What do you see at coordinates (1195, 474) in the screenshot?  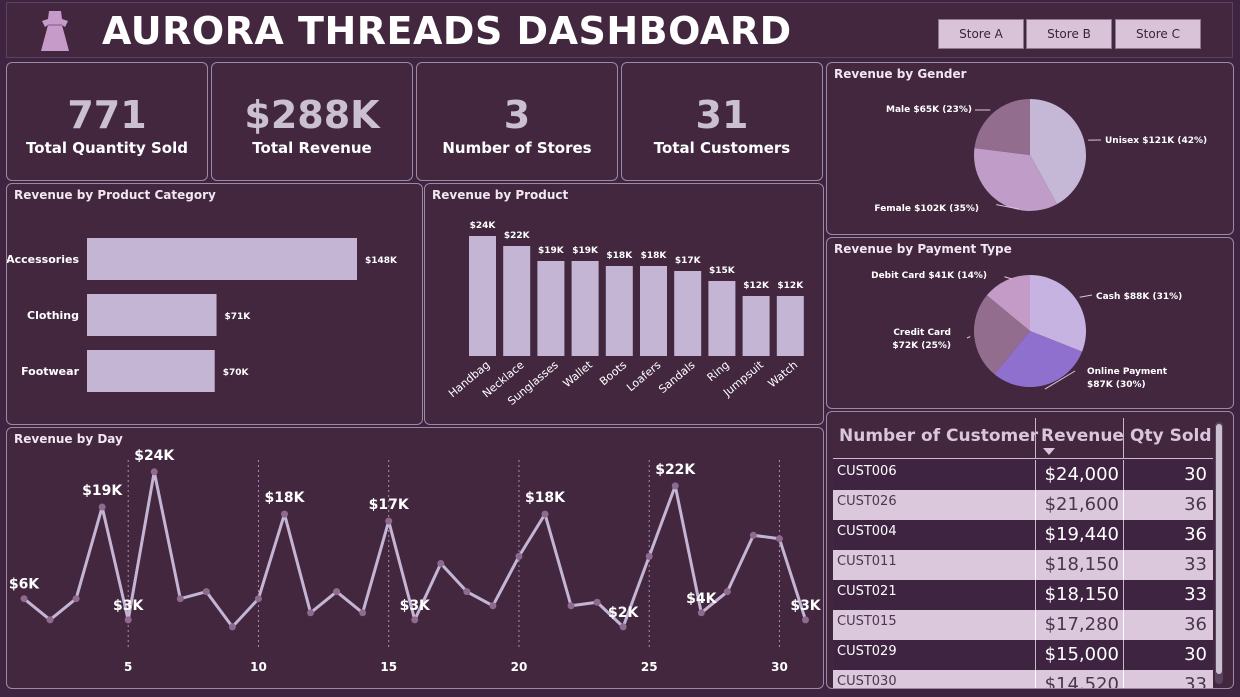 I see `qty-cell: 30` at bounding box center [1195, 474].